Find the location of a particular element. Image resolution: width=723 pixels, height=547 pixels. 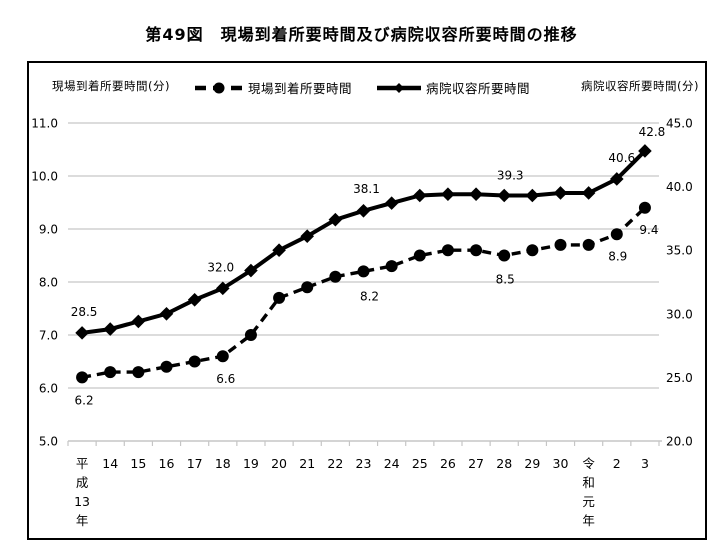

x-axis-category-label: 15 is located at coordinates (138, 463).